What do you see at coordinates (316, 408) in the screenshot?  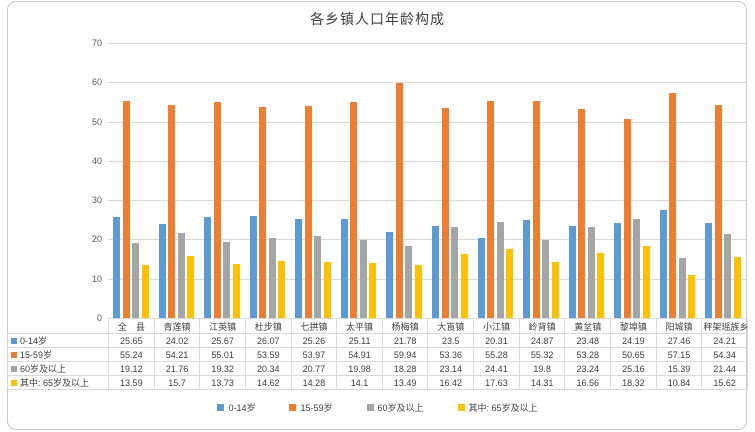 I see `legend-item-label: 15-59岁` at bounding box center [316, 408].